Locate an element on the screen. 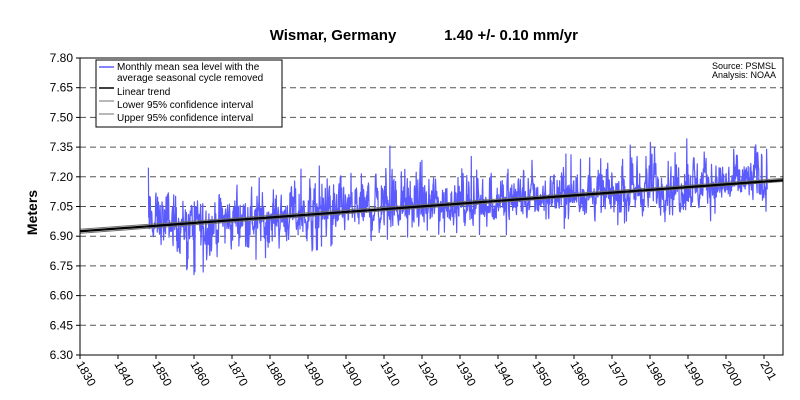 The width and height of the screenshot is (800, 400). x-tick-label: 2000 is located at coordinates (732, 374).